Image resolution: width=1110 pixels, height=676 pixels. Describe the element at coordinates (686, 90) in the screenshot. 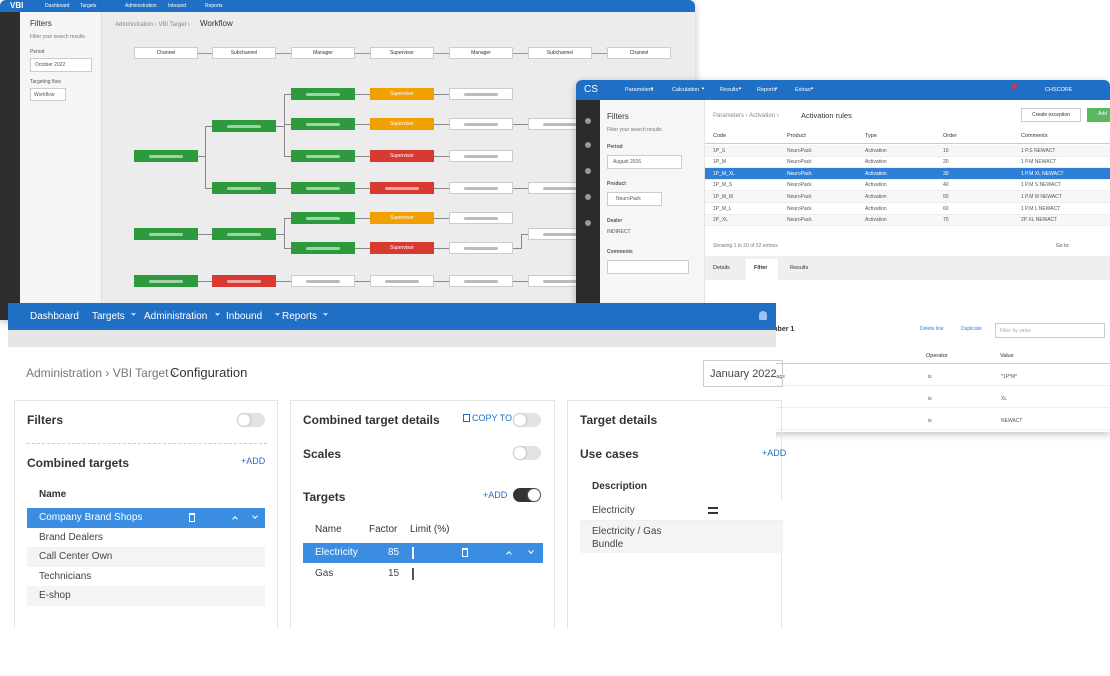

I see `nav-item: Calculation` at that location.